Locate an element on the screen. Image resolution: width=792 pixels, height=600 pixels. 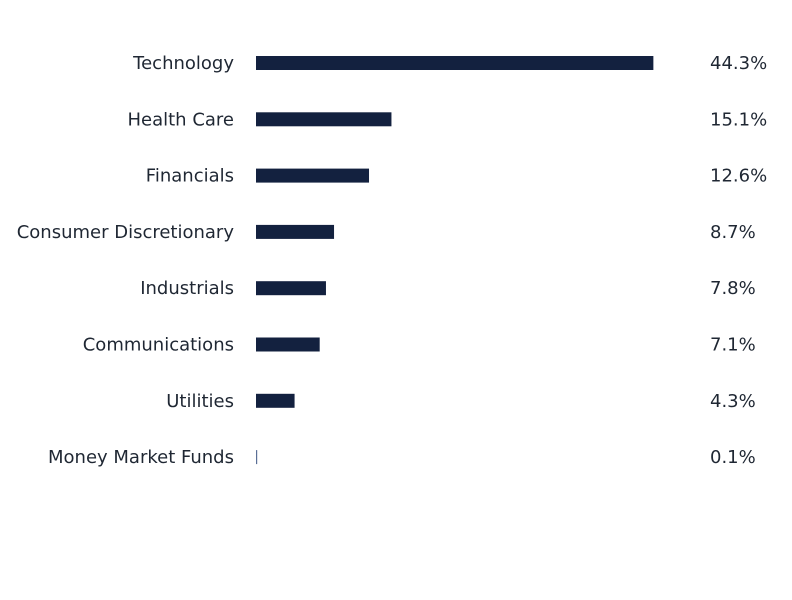
bar-row: Money Market Funds 0.1% is located at coordinates (402, 457).